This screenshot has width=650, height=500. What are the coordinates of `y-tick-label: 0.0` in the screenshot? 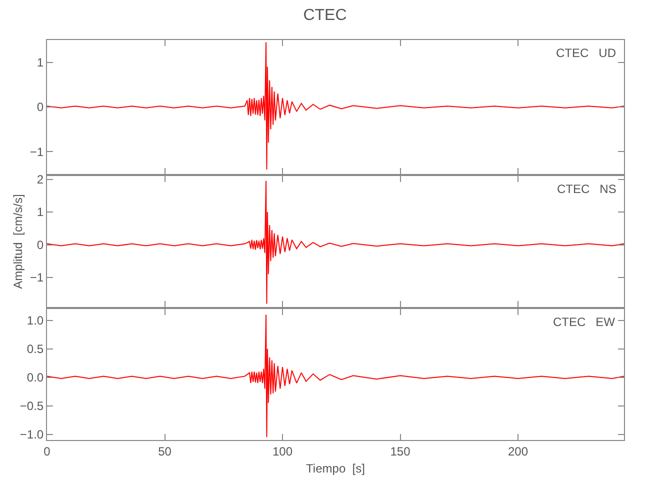 It's located at (35, 377).